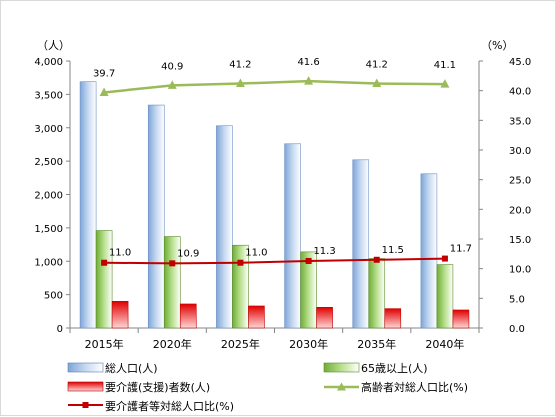 This screenshot has width=556, height=417. I want to click on right-axis-tick-label: 40.0, so click(520, 92).